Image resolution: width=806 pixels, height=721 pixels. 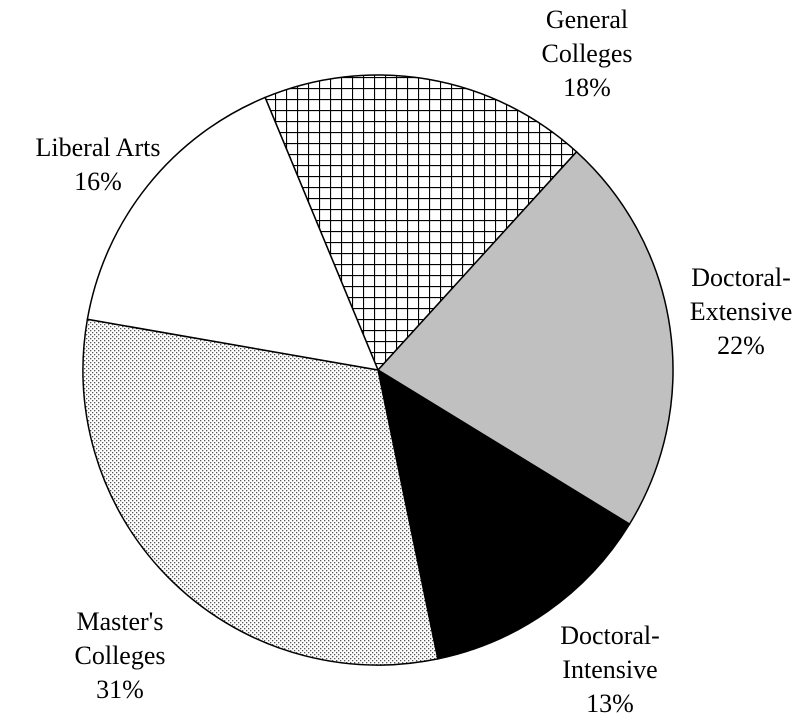 I want to click on category-label: General Colleges, so click(x=587, y=36).